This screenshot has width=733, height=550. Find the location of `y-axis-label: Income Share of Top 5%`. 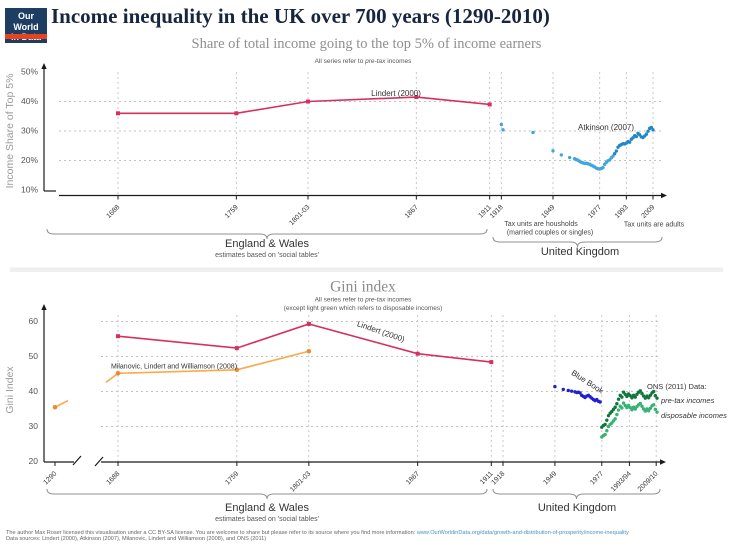

y-axis-label: Income Share of Top 5% is located at coordinates (10, 131).